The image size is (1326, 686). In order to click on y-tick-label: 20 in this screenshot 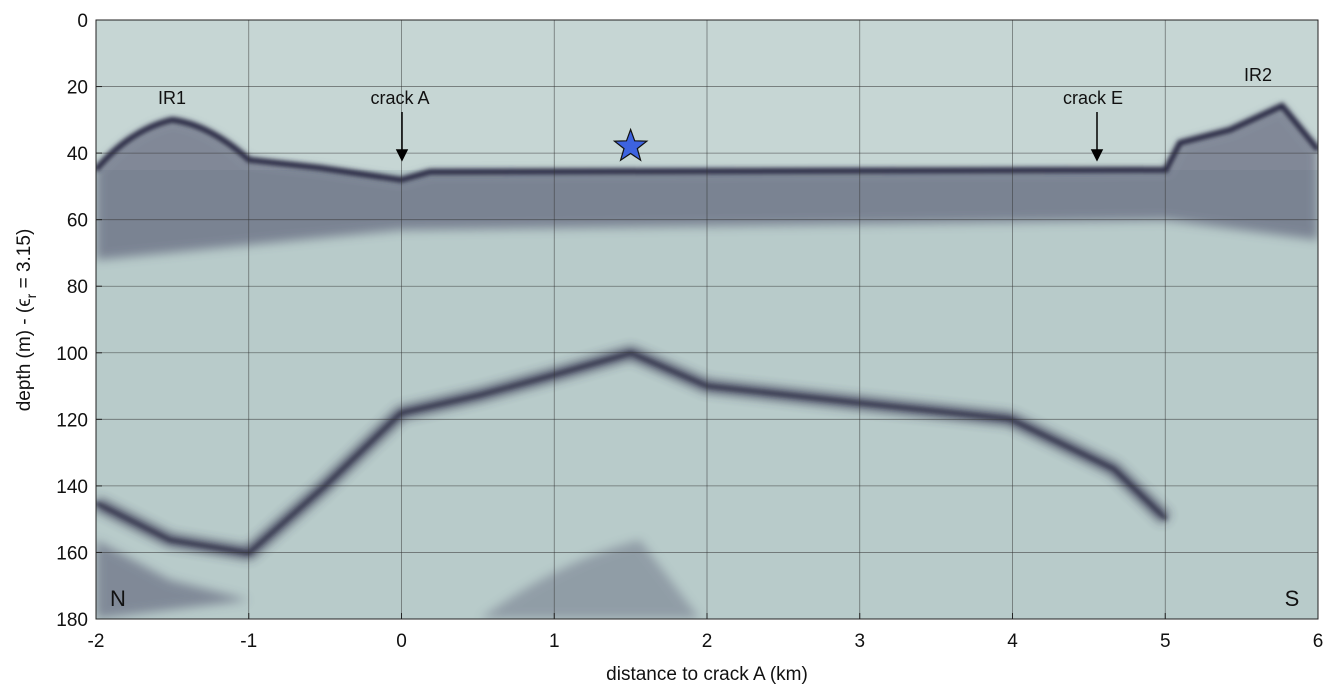, I will do `click(77, 88)`.